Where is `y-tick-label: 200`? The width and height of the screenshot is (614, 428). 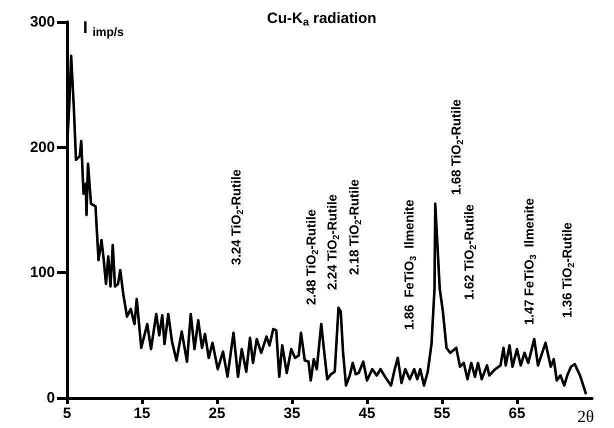 y-tick-label: 200 is located at coordinates (42, 147).